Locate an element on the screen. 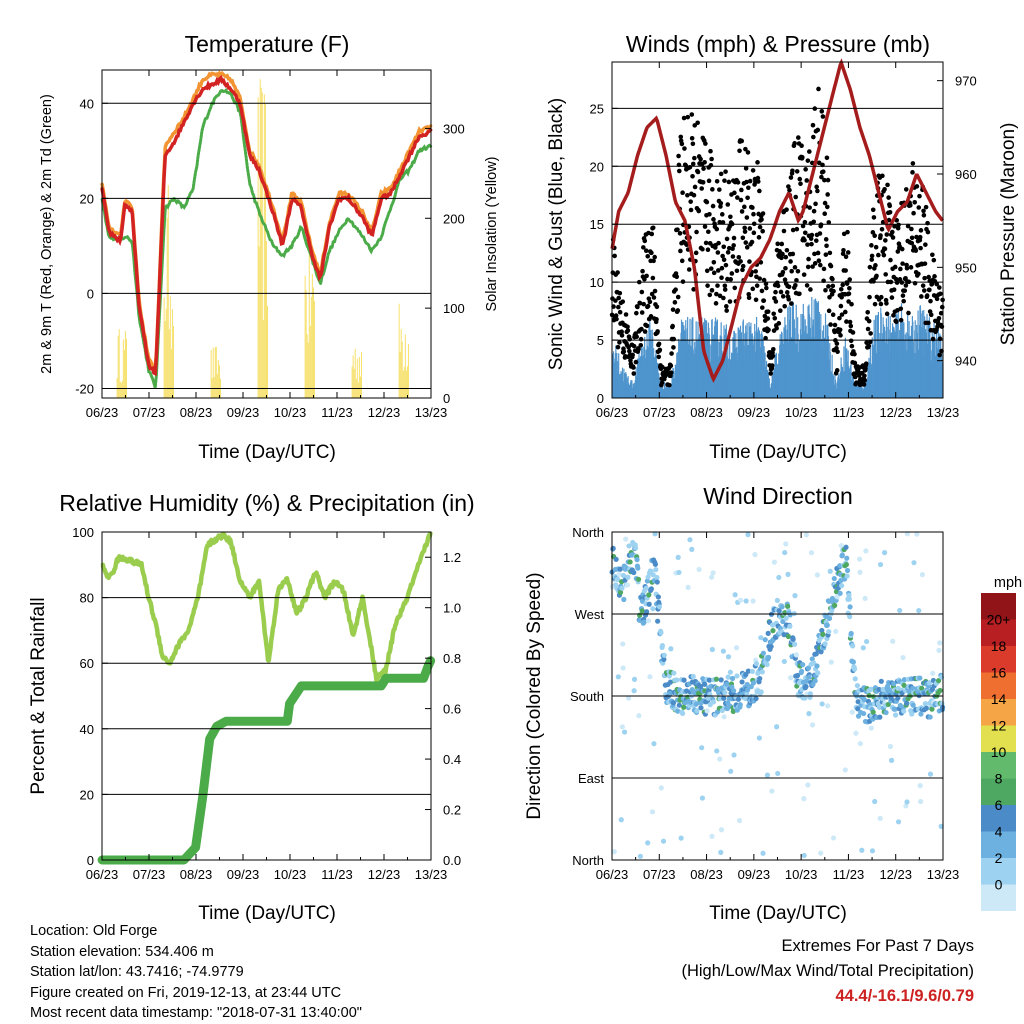 The image size is (1024, 1024). y2-tick-label: 0.8 is located at coordinates (452, 658).